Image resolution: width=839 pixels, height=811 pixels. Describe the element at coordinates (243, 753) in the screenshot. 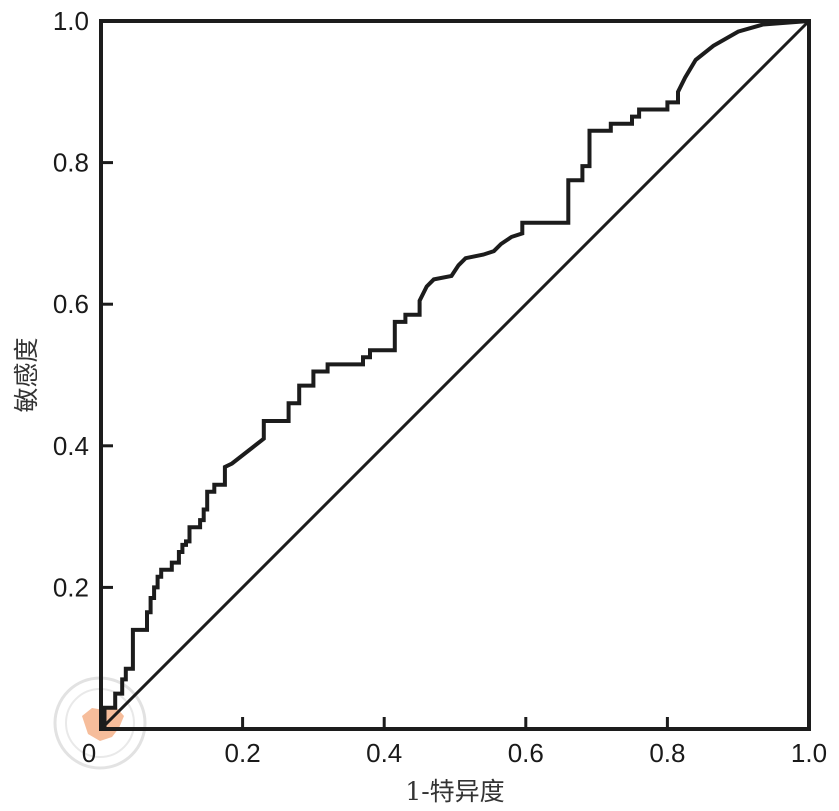

I see `x-tick-label: 0.2` at that location.